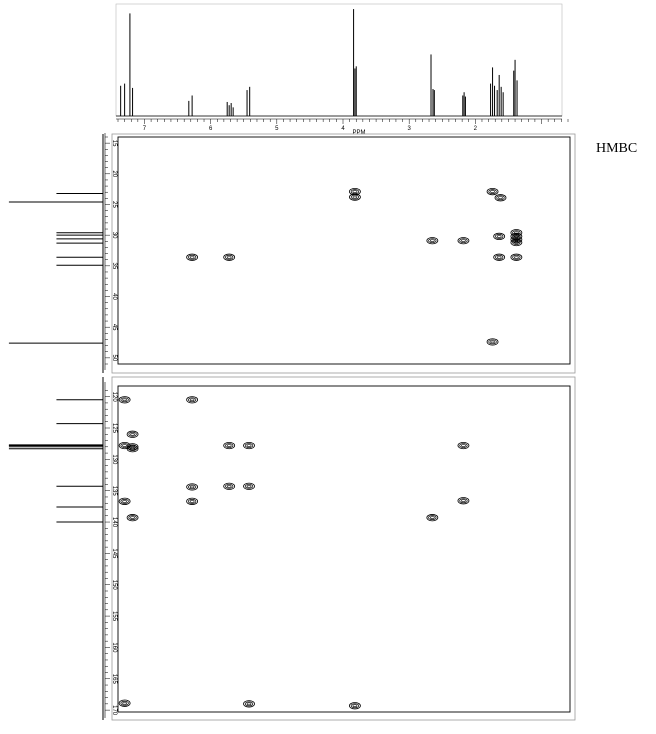 This screenshot has height=734, width=656. I want to click on experiment-label: HMBC, so click(617, 148).